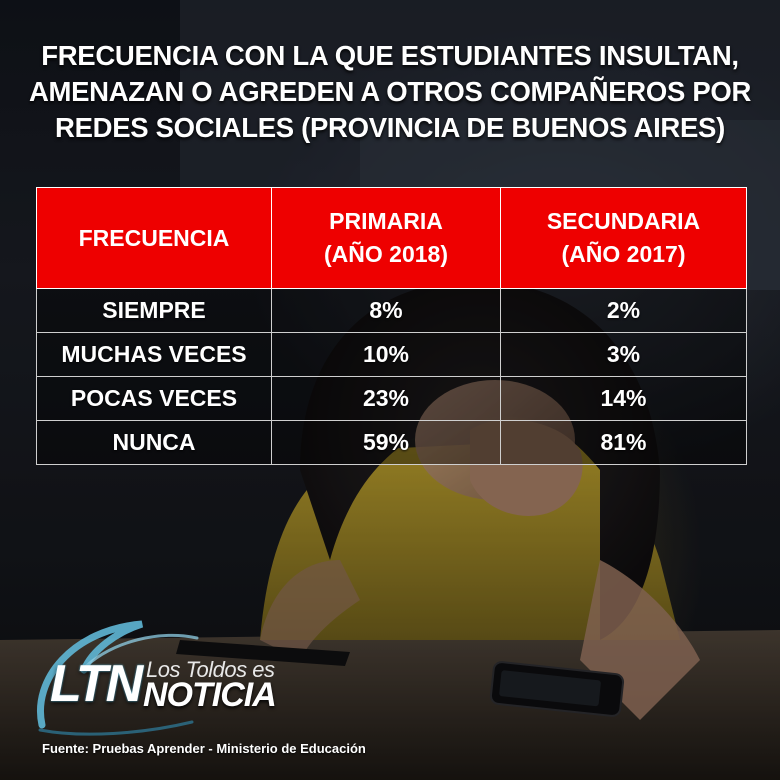 This screenshot has width=780, height=780. What do you see at coordinates (623, 398) in the screenshot?
I see `secundaria-value: 14%` at bounding box center [623, 398].